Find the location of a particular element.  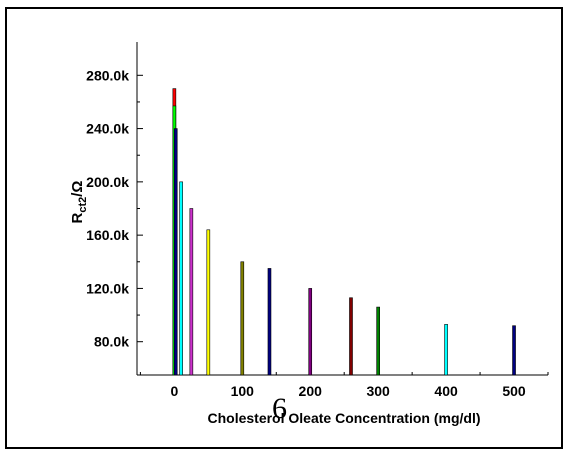

x-tick-label: 0 is located at coordinates (174, 391).